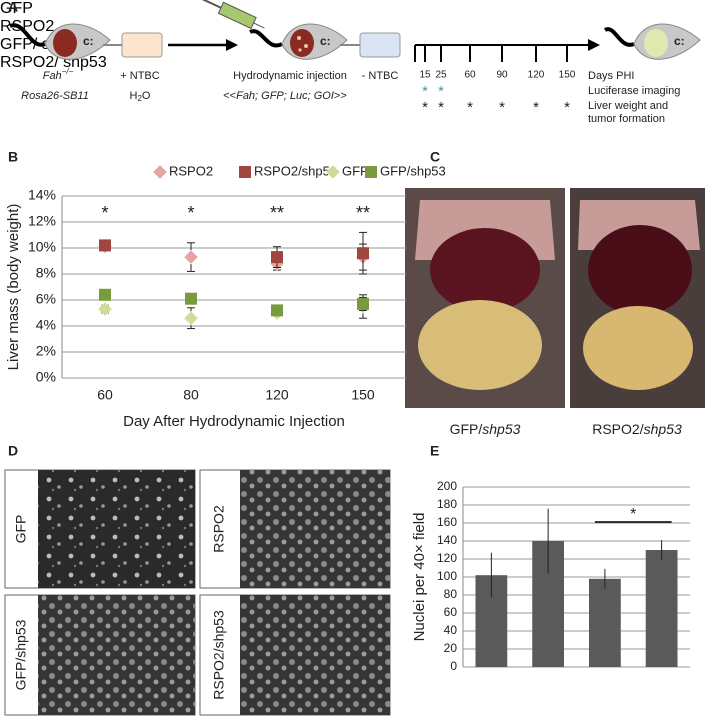  What do you see at coordinates (134, 96) in the screenshot?
I see `h: H` at bounding box center [134, 96].